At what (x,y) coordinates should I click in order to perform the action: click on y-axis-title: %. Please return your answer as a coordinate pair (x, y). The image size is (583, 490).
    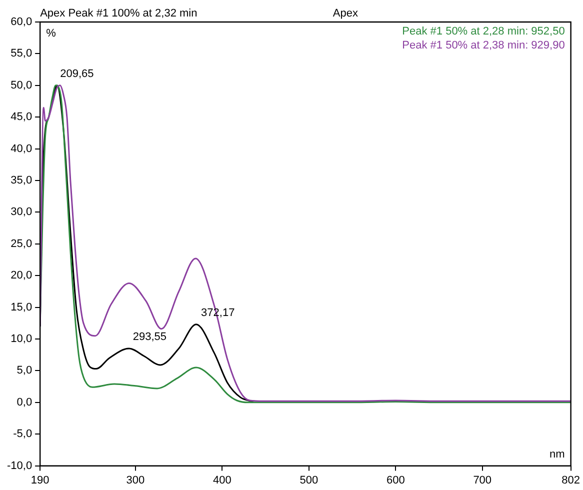
    Looking at the image, I should click on (51, 34).